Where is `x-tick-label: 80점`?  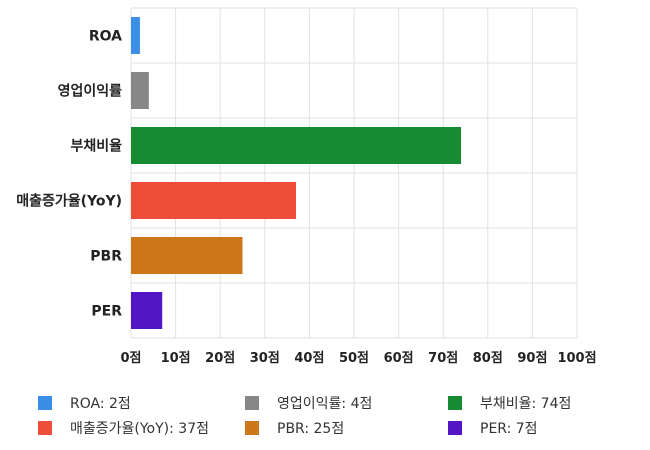
x-tick-label: 80점 is located at coordinates (488, 358).